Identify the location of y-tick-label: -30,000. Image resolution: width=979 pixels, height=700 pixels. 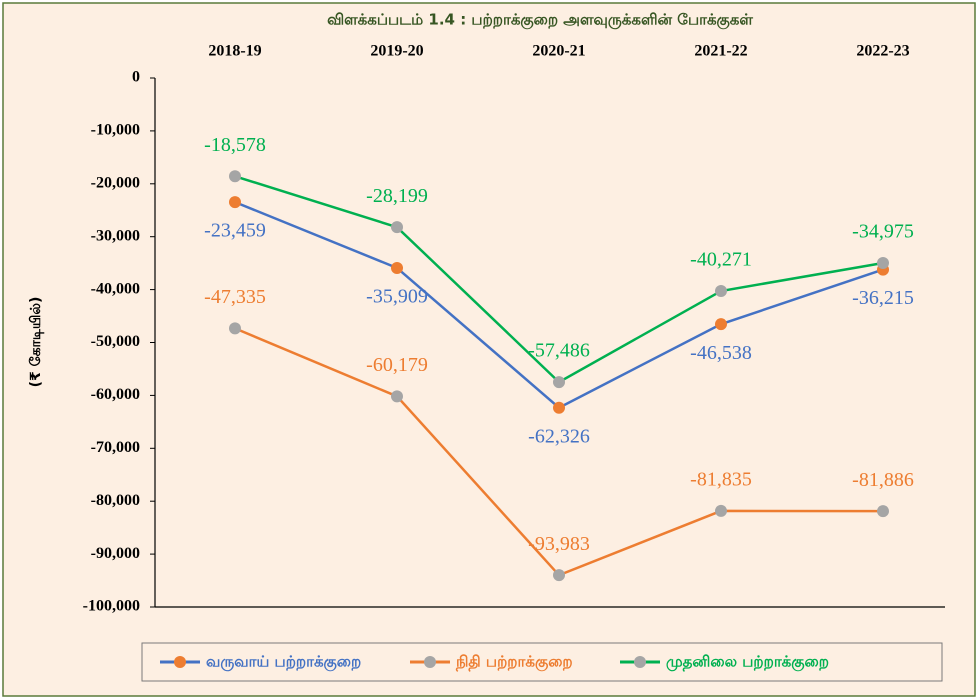
(115, 235).